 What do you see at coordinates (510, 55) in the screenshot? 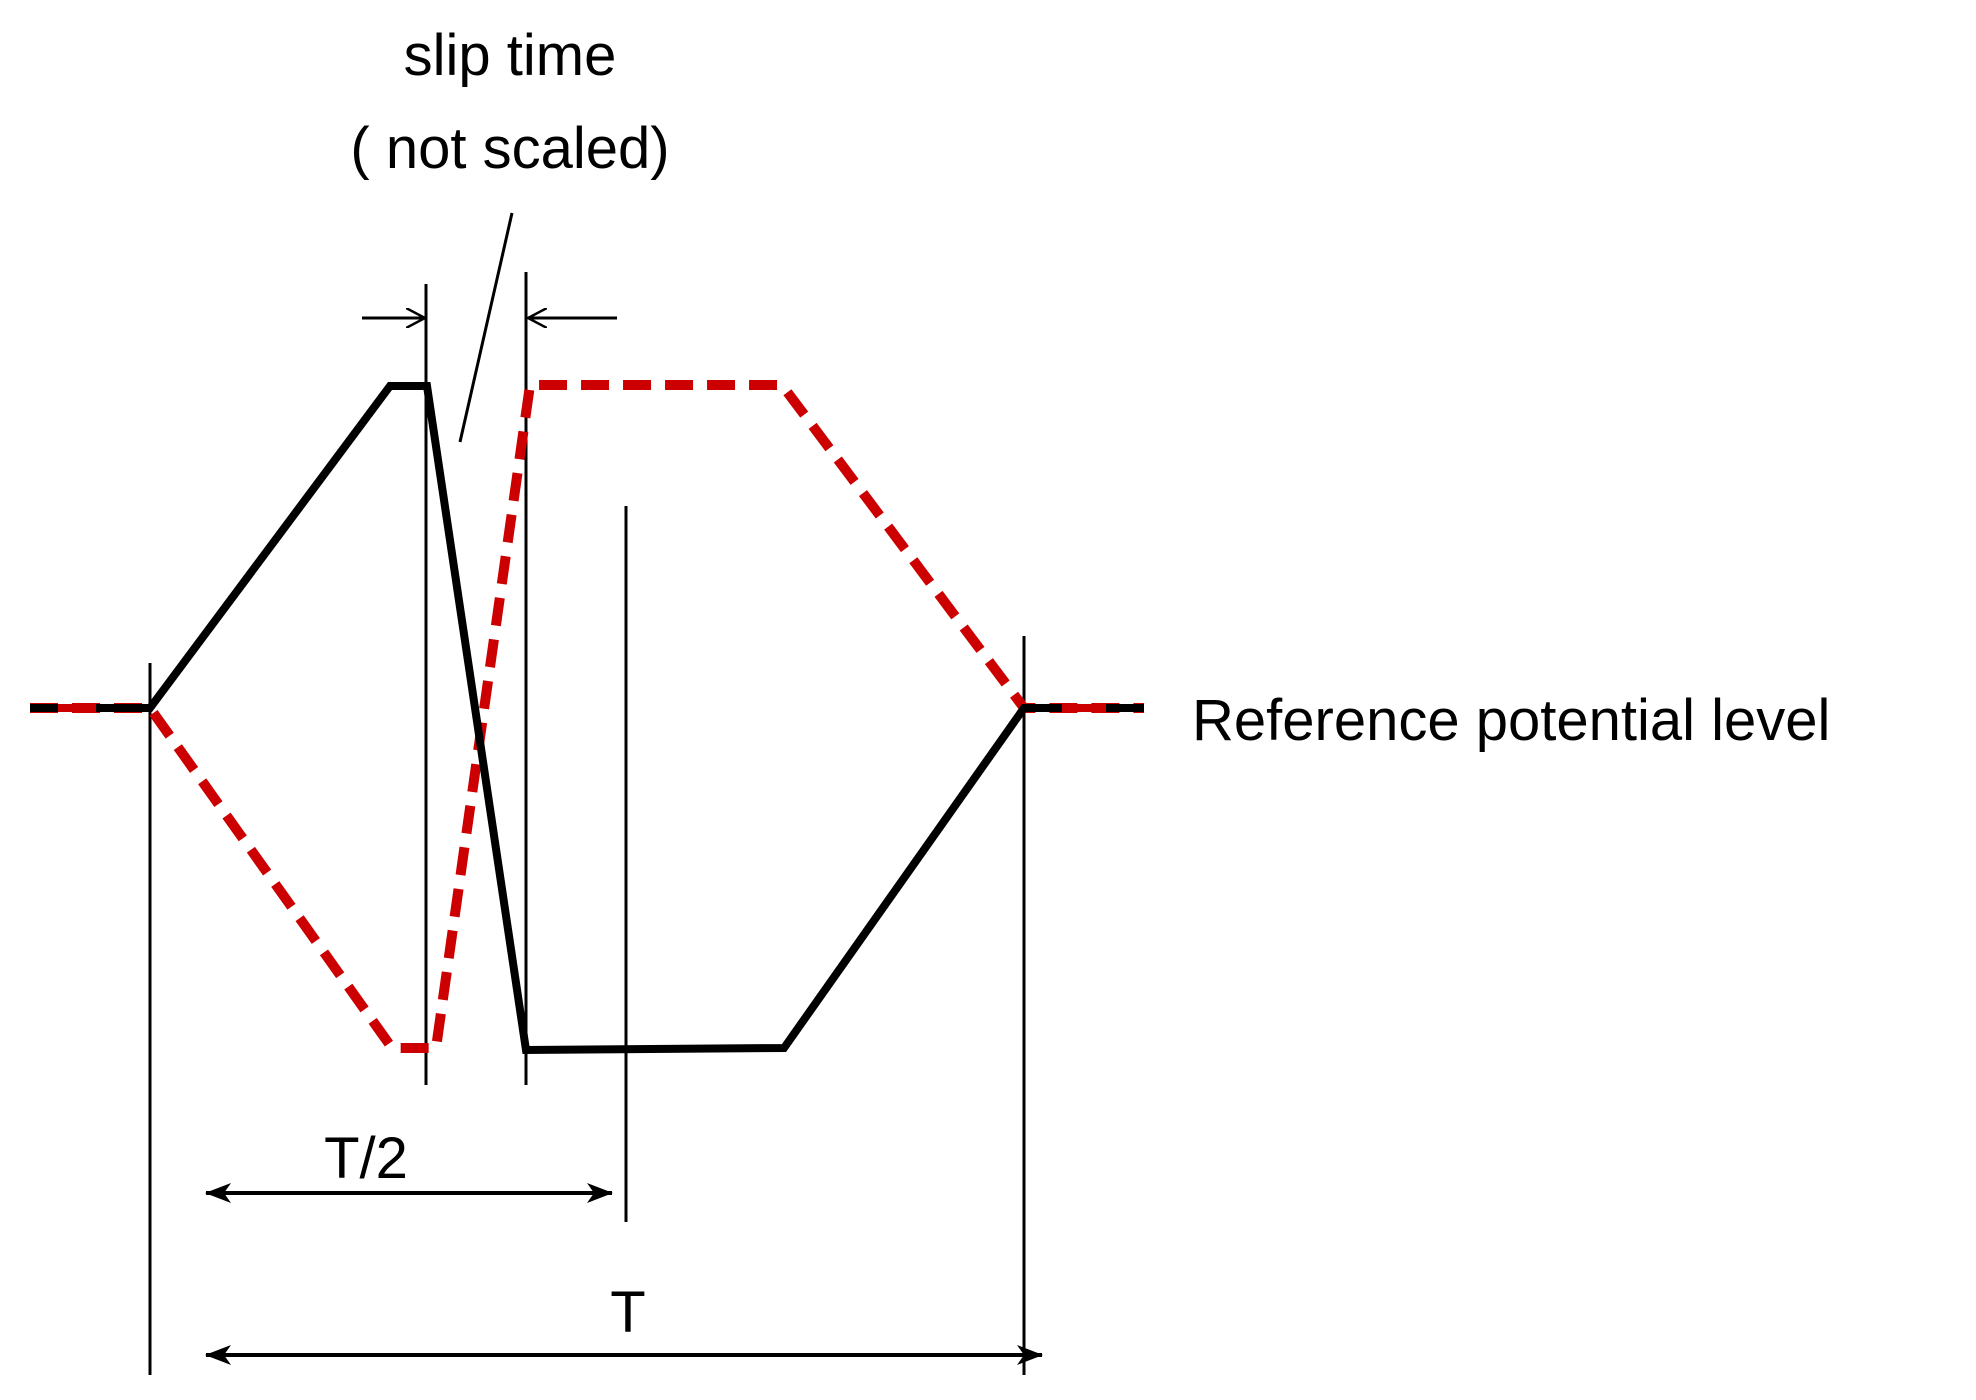
I see `slip-time-label: slip time` at bounding box center [510, 55].